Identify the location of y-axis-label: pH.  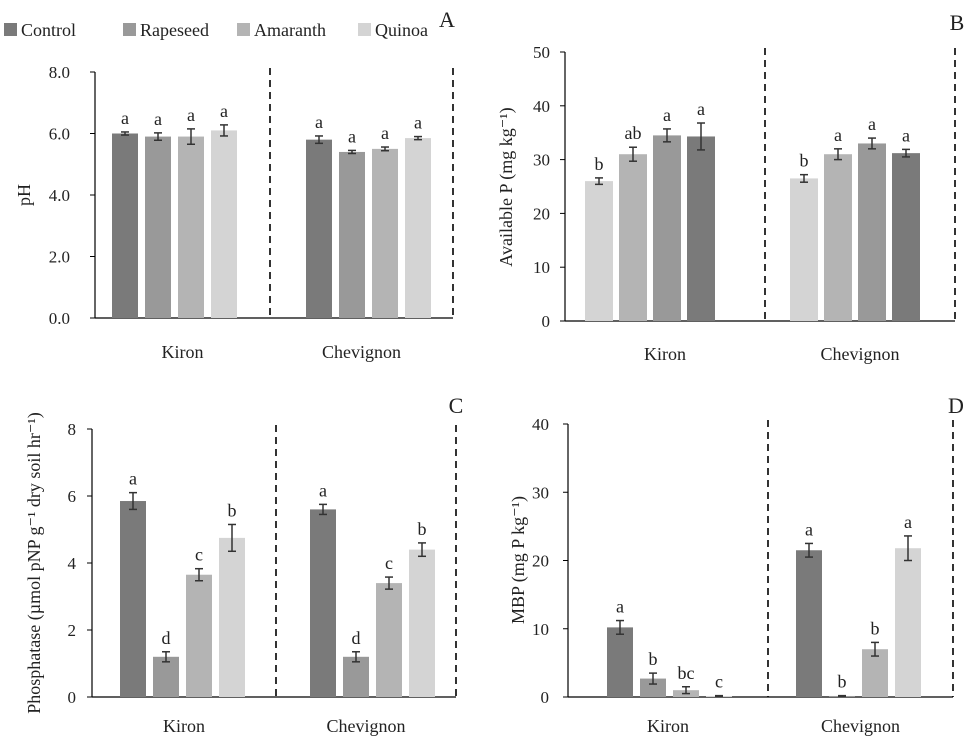
(24, 195).